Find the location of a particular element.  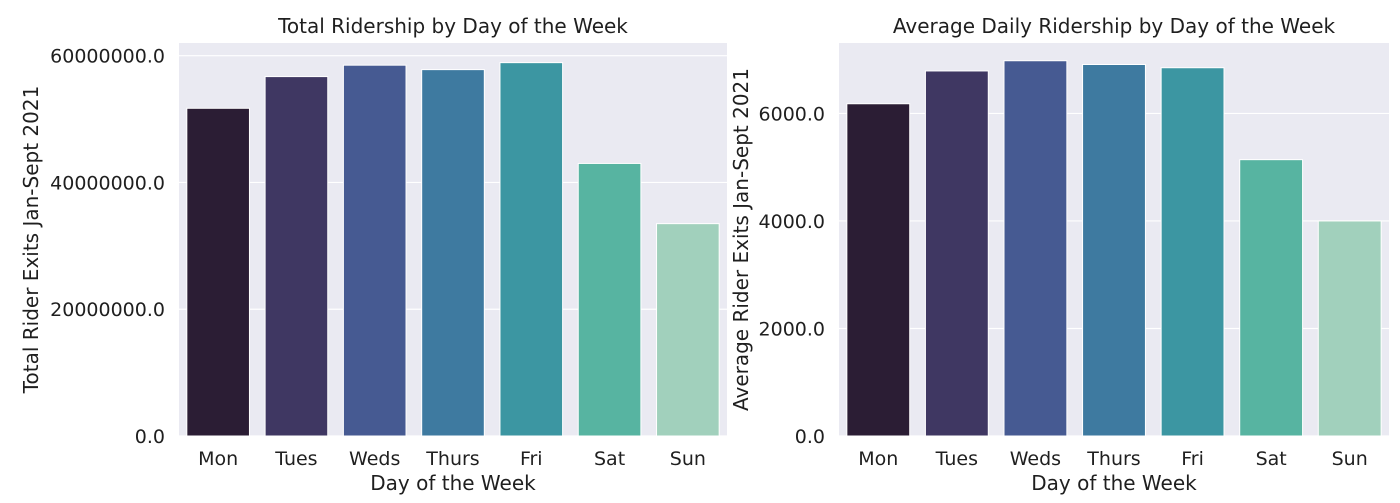

chart-title: Total Ridership by Day of the Week is located at coordinates (452, 26).